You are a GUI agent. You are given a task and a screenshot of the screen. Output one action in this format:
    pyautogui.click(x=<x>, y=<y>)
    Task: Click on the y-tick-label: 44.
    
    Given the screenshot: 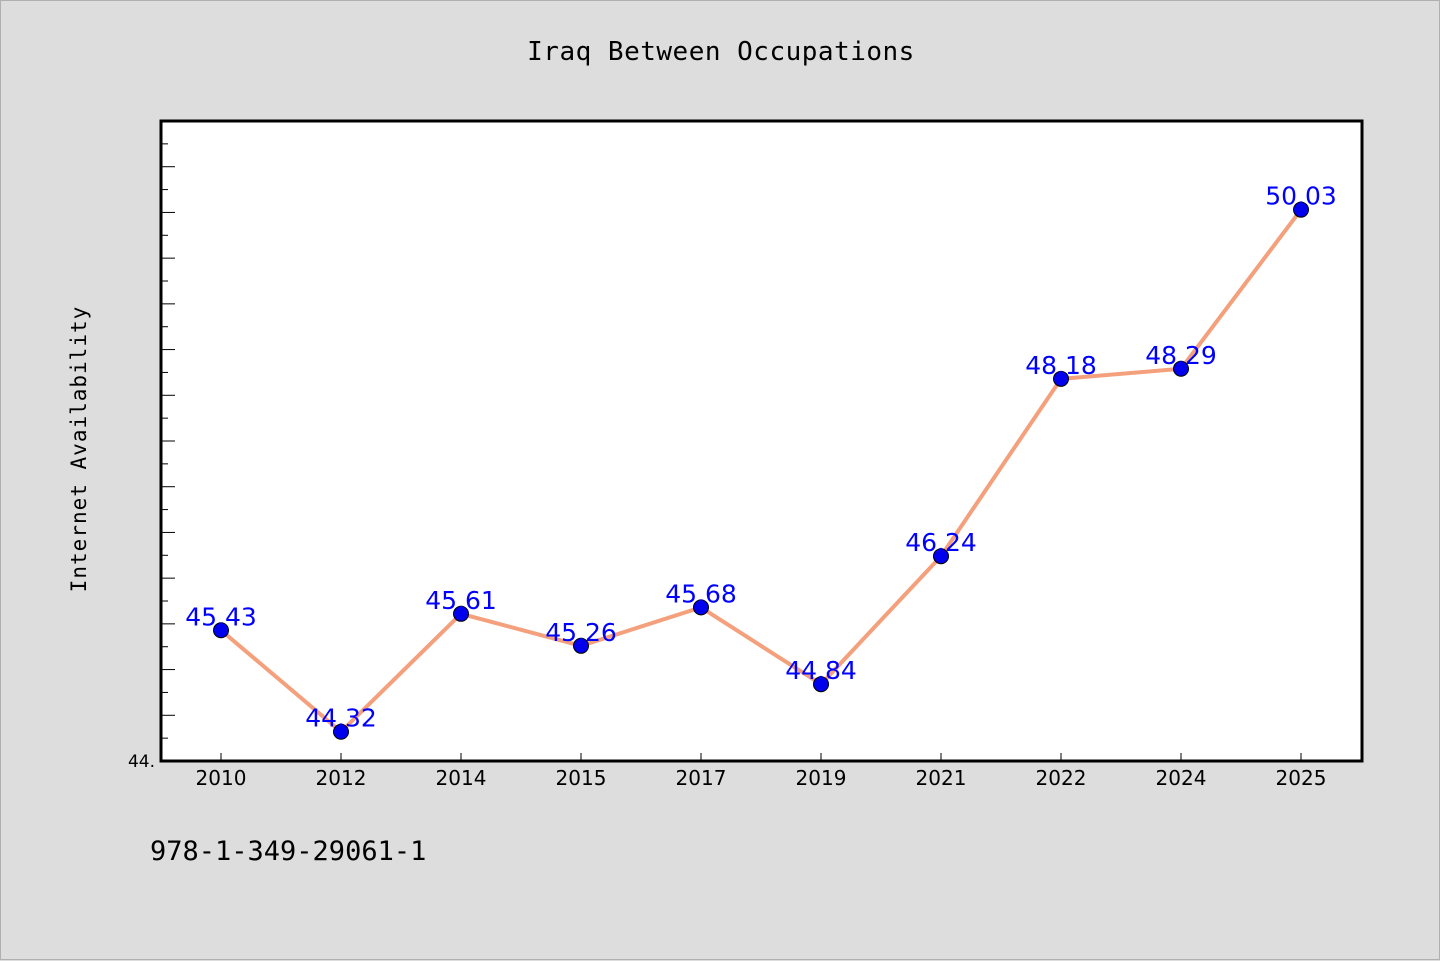 What is the action you would take?
    pyautogui.click(x=141, y=762)
    